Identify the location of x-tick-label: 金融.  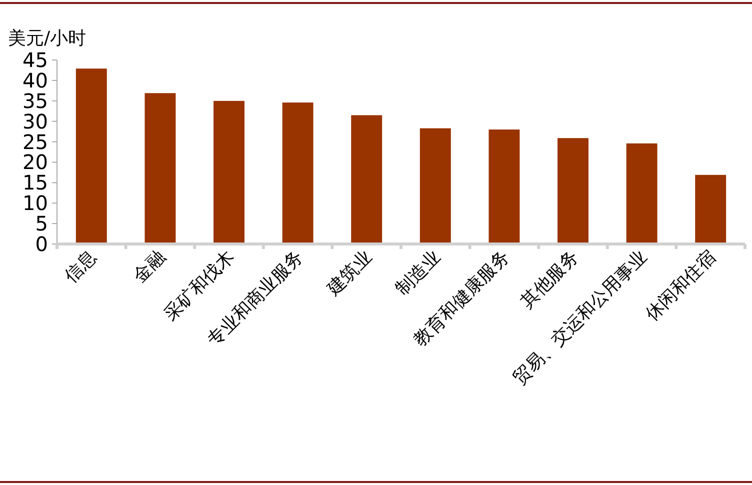
(149, 266).